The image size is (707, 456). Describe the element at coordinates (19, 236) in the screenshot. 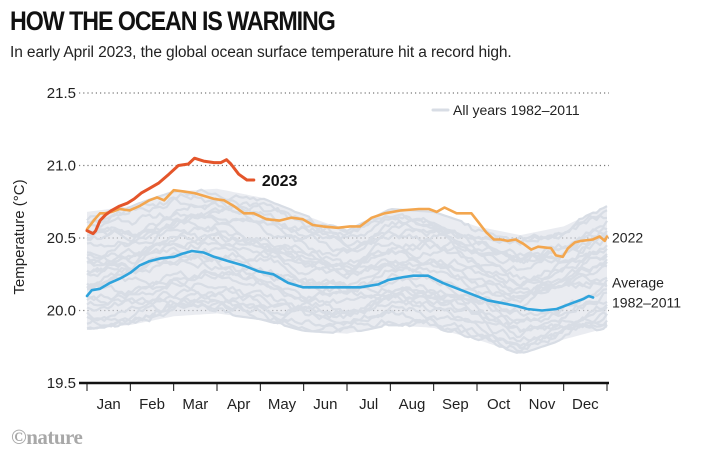

I see `y-axis-label: Temperature (°C)` at that location.